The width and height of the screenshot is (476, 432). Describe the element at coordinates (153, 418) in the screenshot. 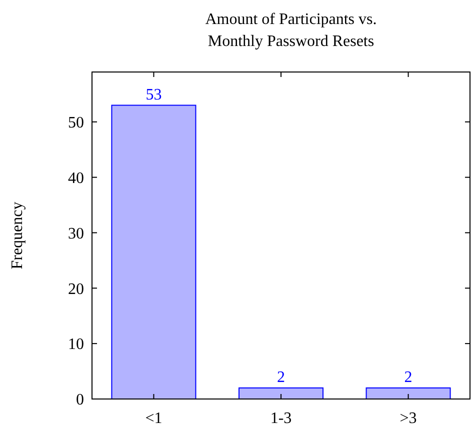

I see `x-tick-label: <1` at that location.